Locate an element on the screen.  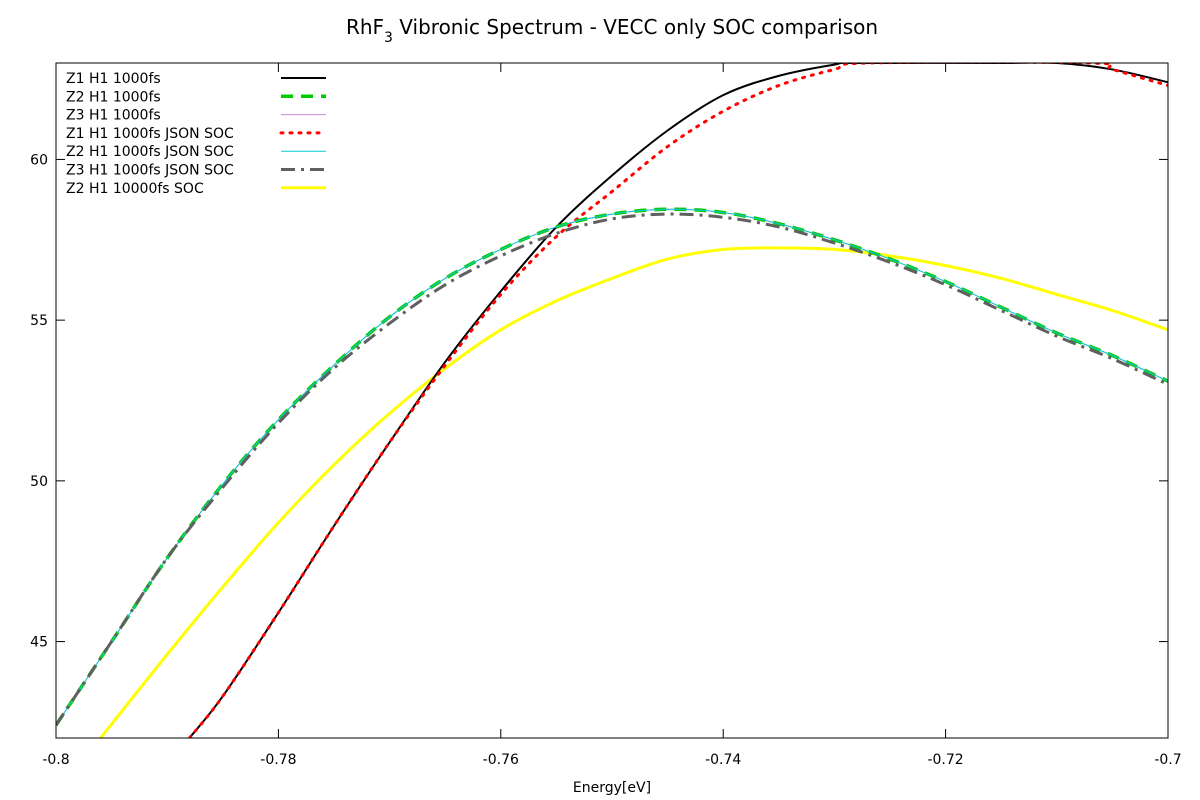
x-tick-label: -0.72 is located at coordinates (945, 760).